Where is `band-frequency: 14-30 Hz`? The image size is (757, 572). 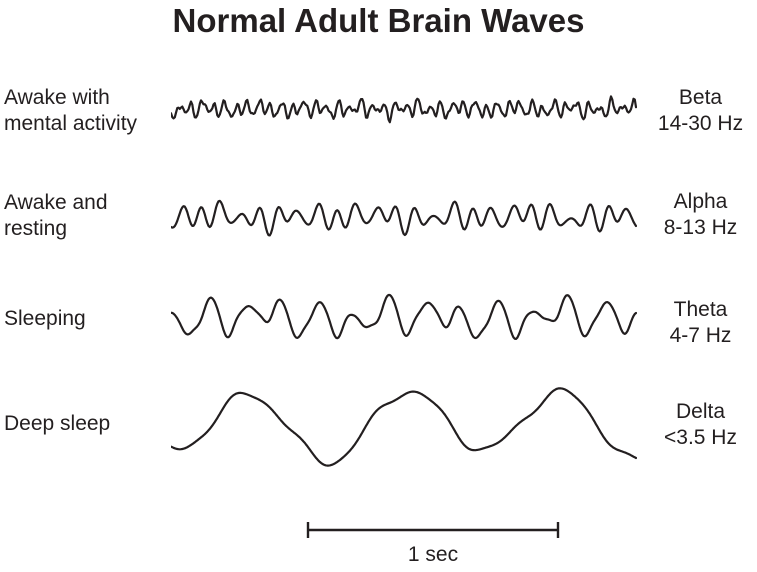 band-frequency: 14-30 Hz is located at coordinates (700, 123).